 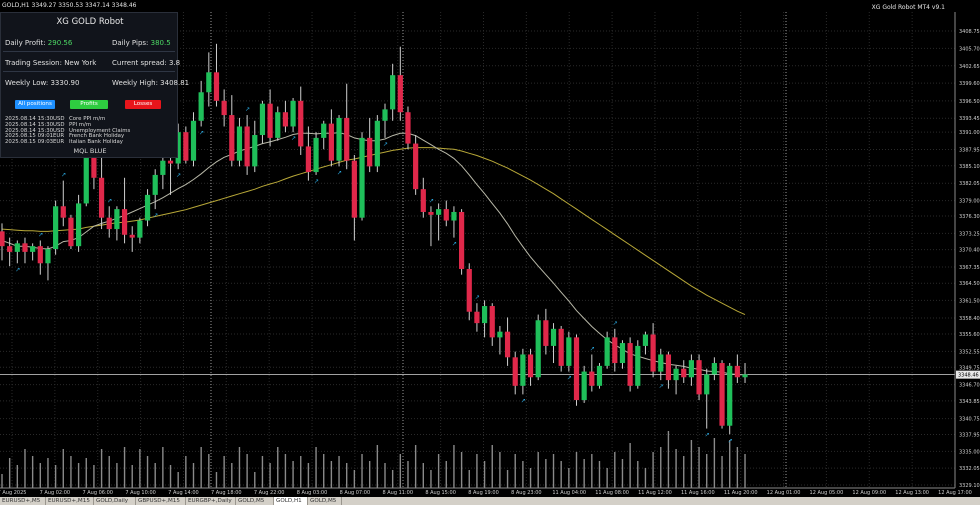 I want to click on weekly-low: Weekly Low: 3330.90, so click(x=42, y=83).